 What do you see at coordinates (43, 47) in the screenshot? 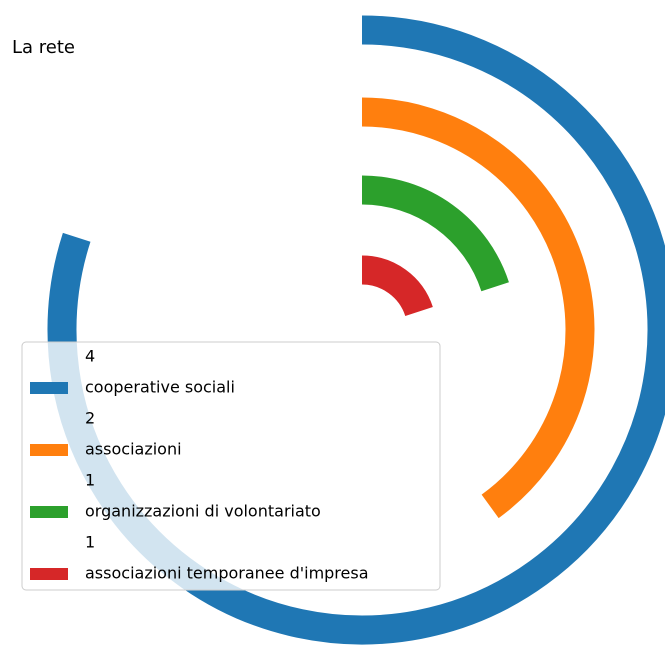
I see `chart-title: La rete` at bounding box center [43, 47].